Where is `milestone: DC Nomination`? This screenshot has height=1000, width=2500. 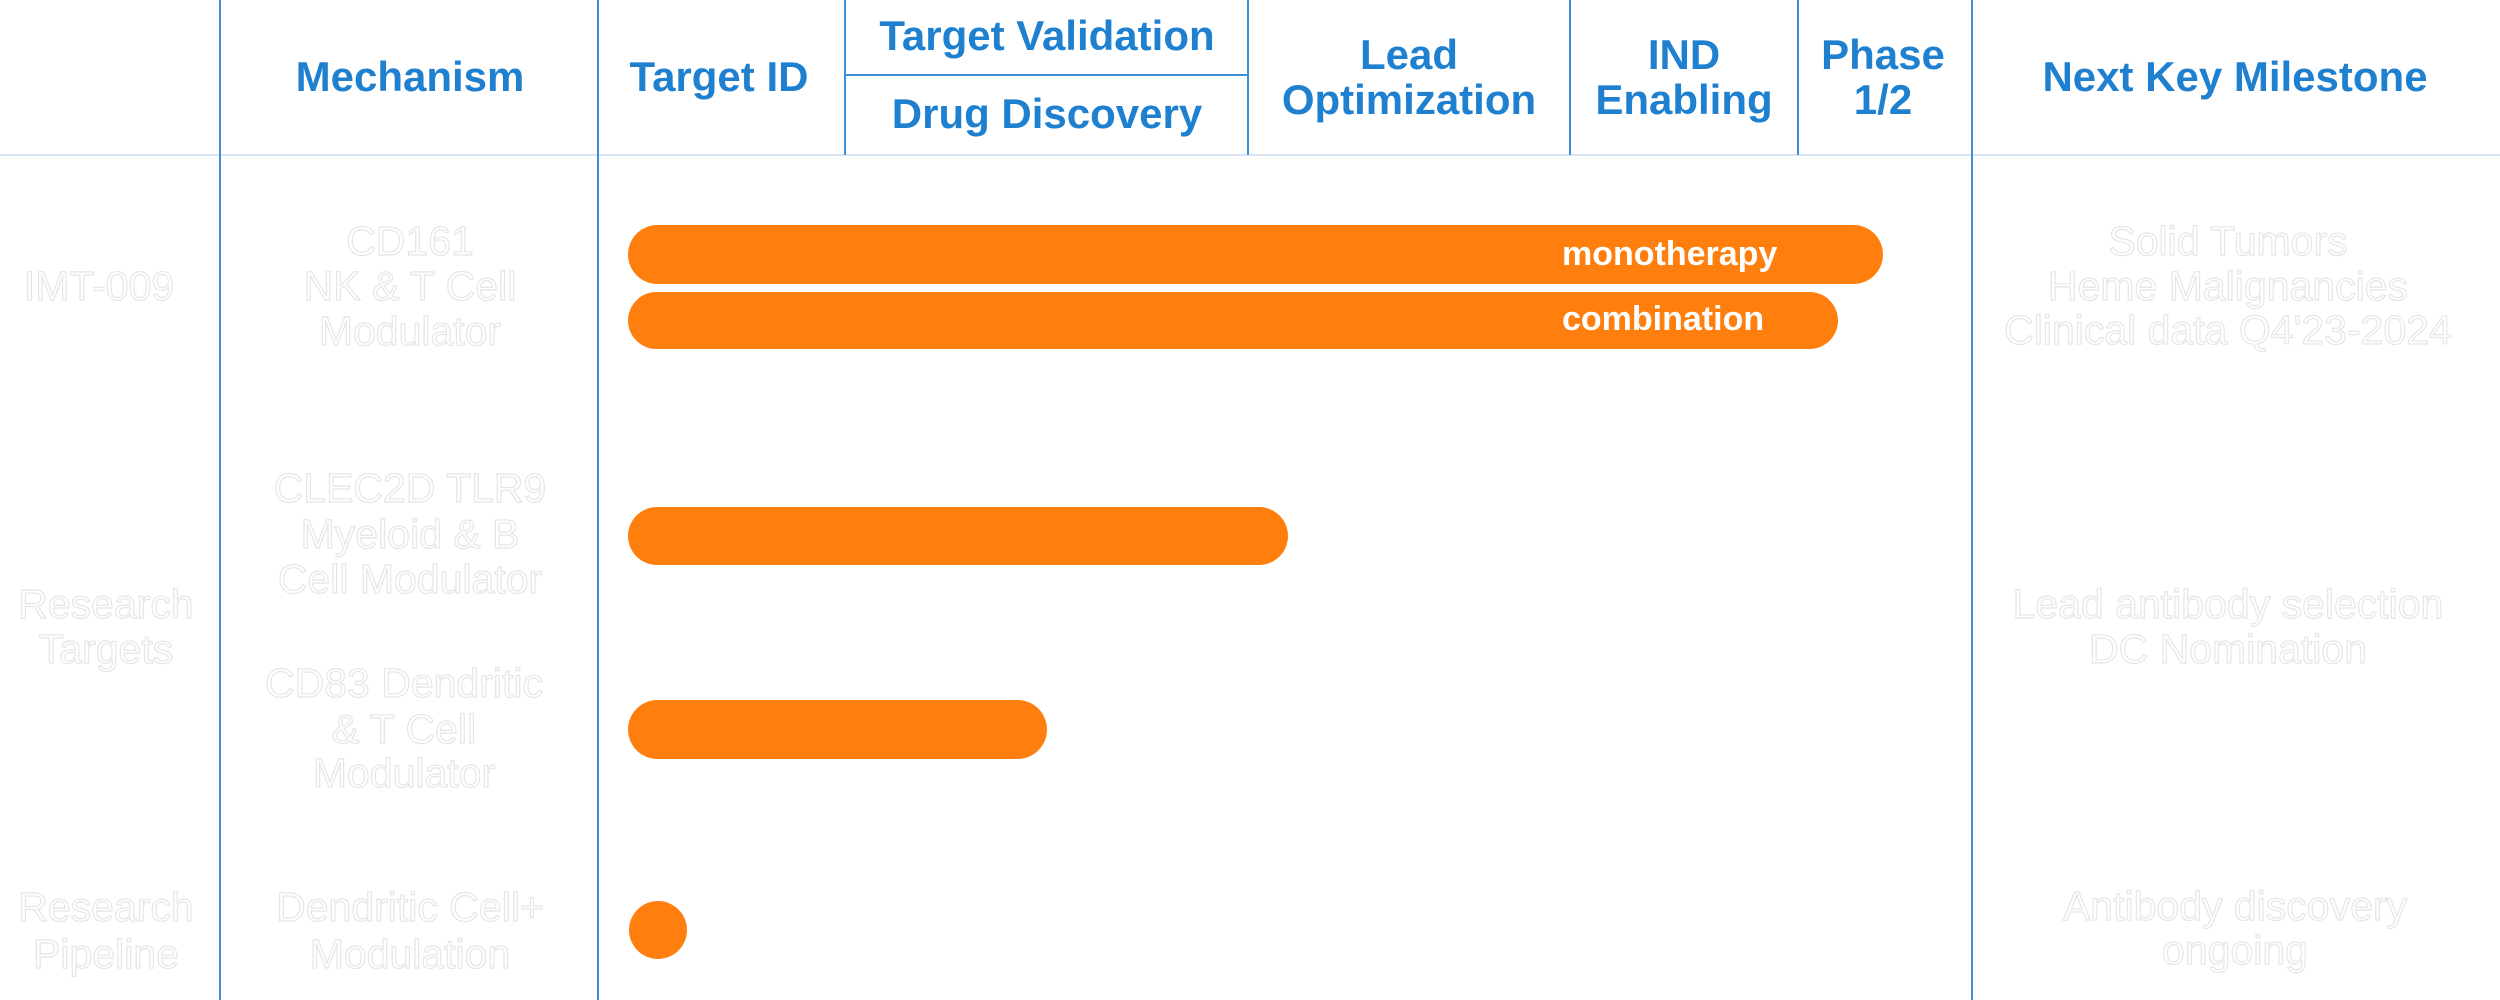 milestone: DC Nomination is located at coordinates (2228, 649).